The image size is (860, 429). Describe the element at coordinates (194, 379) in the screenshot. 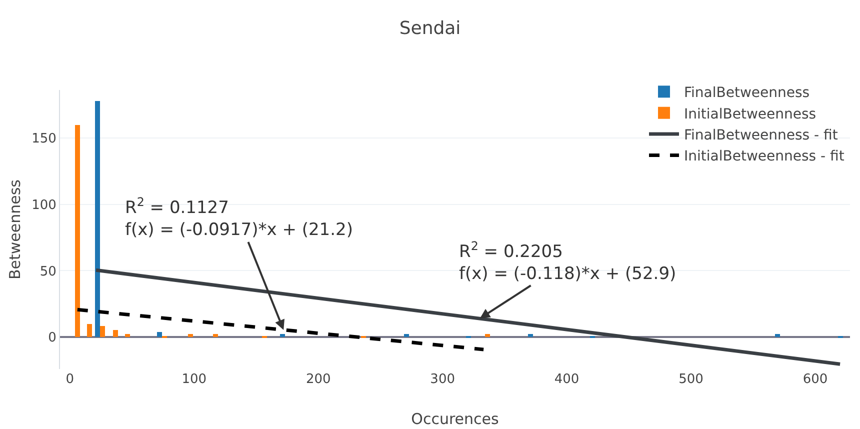

I see `x-tick-label: 100` at that location.